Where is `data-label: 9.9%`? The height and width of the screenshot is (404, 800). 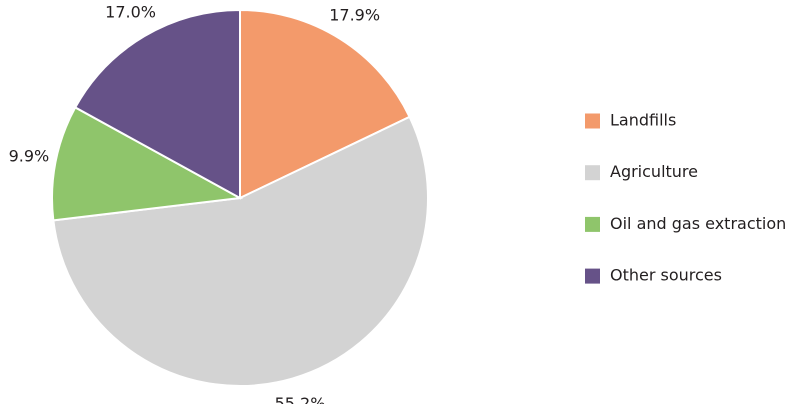
data-label: 9.9% is located at coordinates (29, 156).